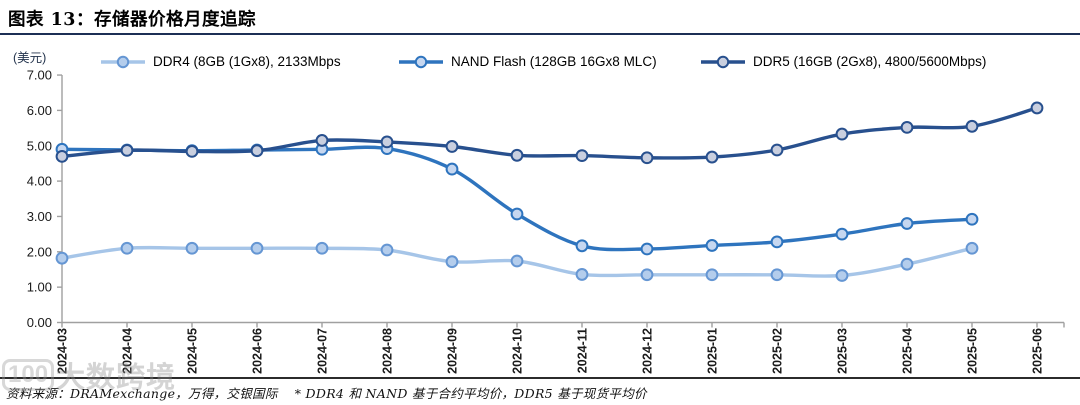  What do you see at coordinates (39, 145) in the screenshot?
I see `svg-text: 5.00` at bounding box center [39, 145].